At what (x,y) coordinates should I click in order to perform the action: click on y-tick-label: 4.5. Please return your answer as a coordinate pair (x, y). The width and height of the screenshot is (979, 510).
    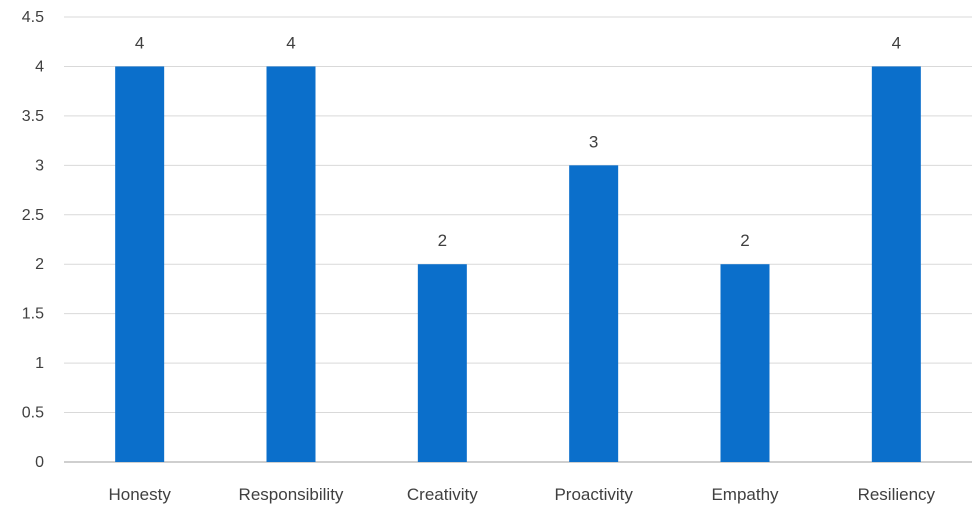
    Looking at the image, I should click on (33, 17).